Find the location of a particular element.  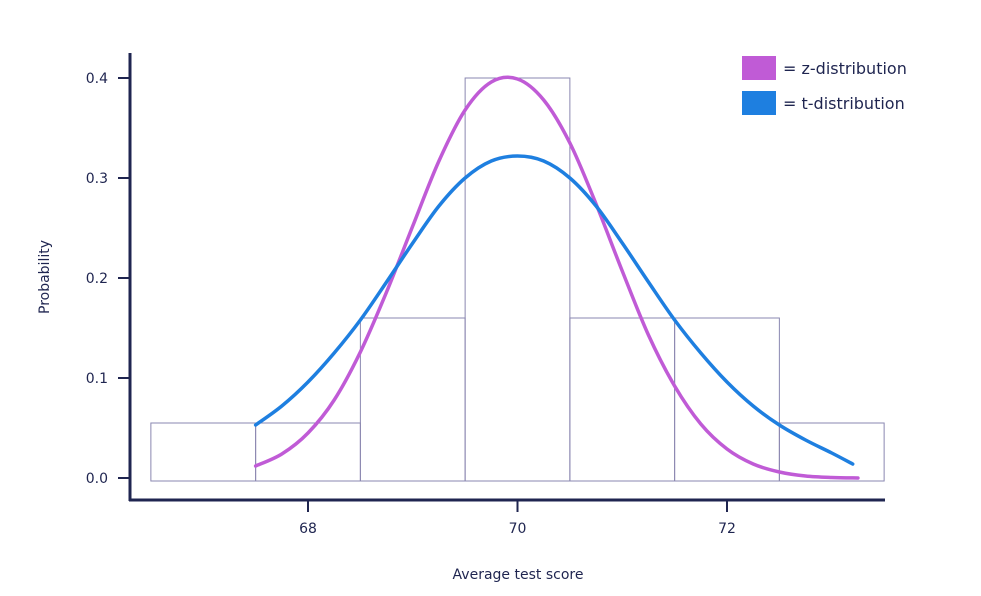

legend-z-swatch is located at coordinates (759, 68).